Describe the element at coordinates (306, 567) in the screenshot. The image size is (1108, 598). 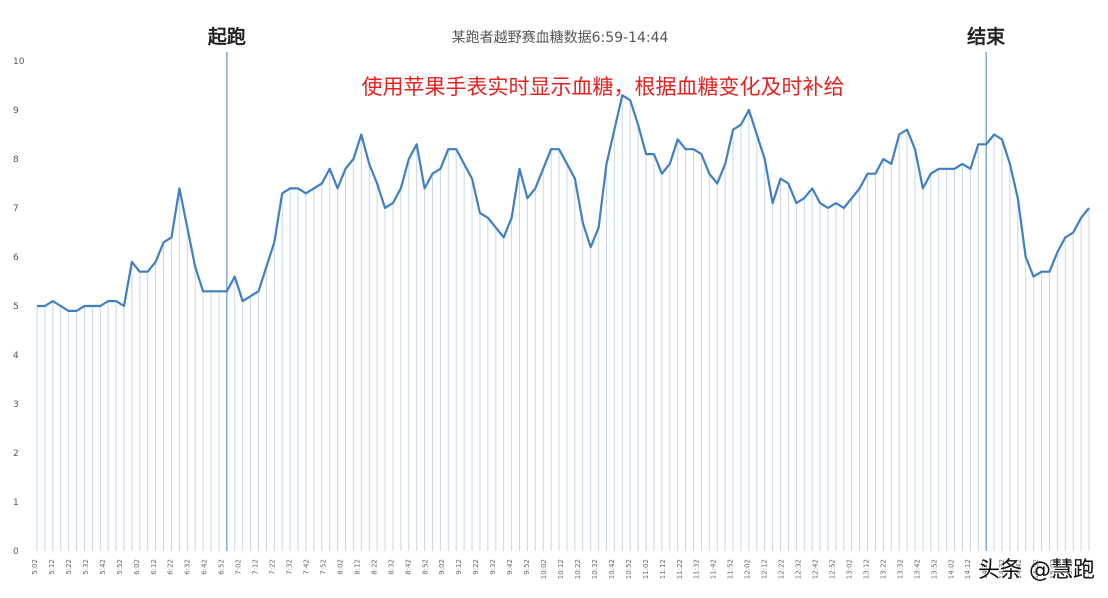
I see `x-tick-label: 7:42` at that location.